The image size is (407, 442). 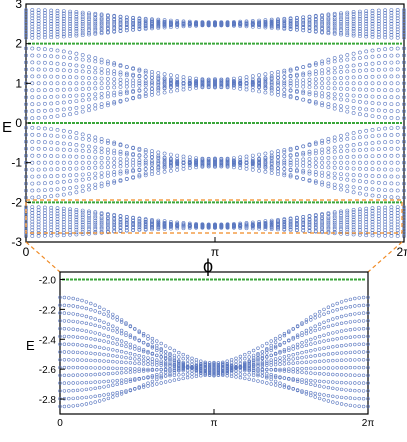 What do you see at coordinates (368, 423) in the screenshot?
I see `x-tick-label: 2π` at bounding box center [368, 423].